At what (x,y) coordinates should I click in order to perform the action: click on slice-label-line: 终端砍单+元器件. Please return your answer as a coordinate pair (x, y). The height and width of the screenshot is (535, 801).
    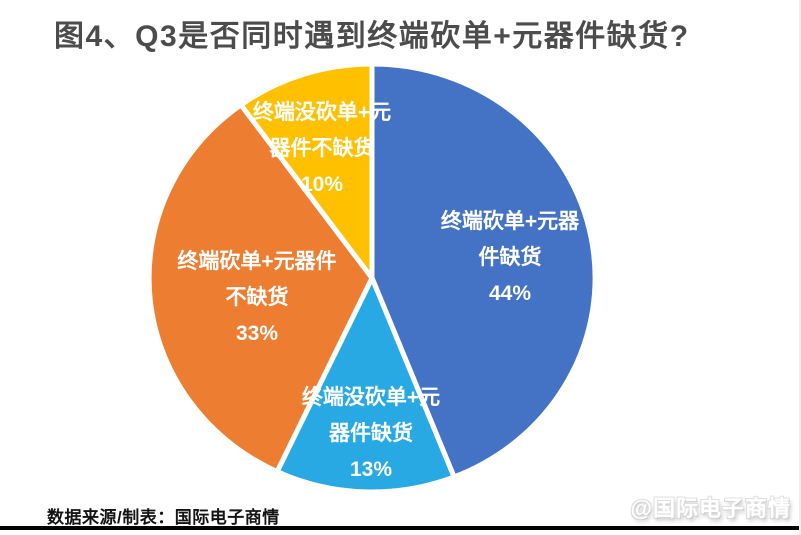
    Looking at the image, I should click on (257, 261).